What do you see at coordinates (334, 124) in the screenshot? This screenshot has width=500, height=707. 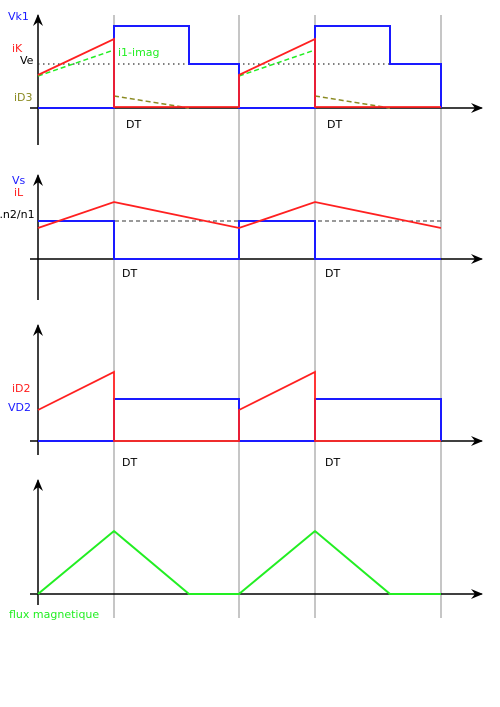 I see `dt-label-1b: DT` at bounding box center [334, 124].